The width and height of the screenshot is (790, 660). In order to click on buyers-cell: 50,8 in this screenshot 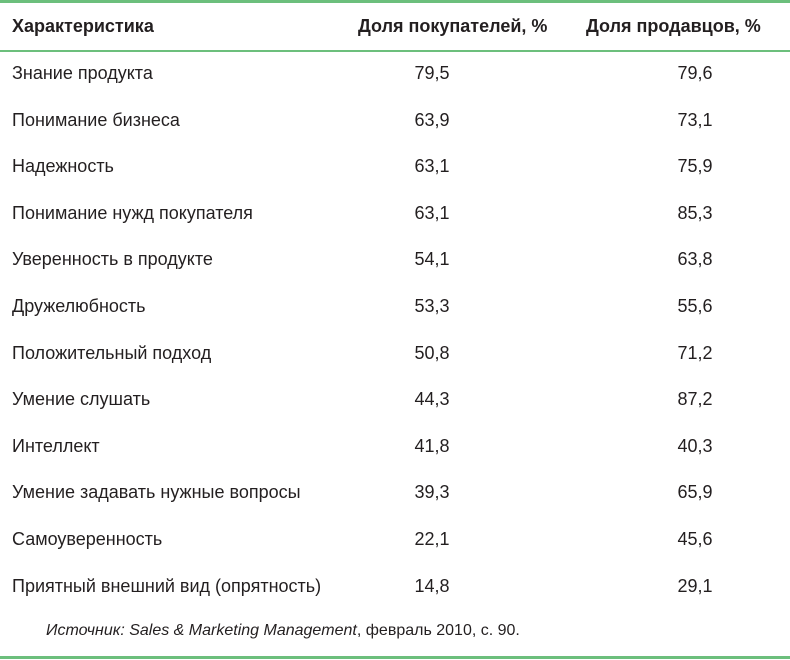, I will do `click(432, 352)`.